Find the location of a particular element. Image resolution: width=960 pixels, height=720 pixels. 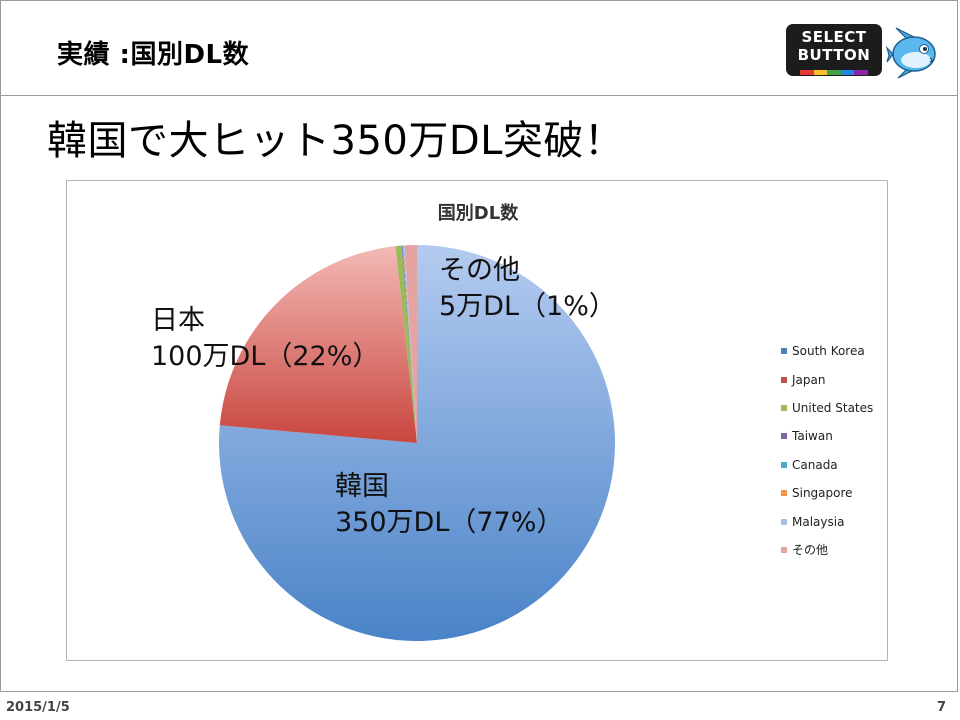

label-korea-line1: 韓国 is located at coordinates (362, 486).